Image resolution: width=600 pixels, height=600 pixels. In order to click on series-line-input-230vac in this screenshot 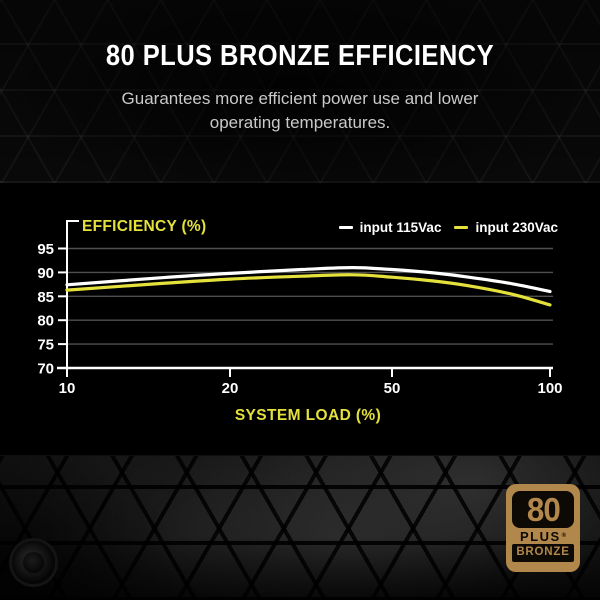, I will do `click(308, 290)`.